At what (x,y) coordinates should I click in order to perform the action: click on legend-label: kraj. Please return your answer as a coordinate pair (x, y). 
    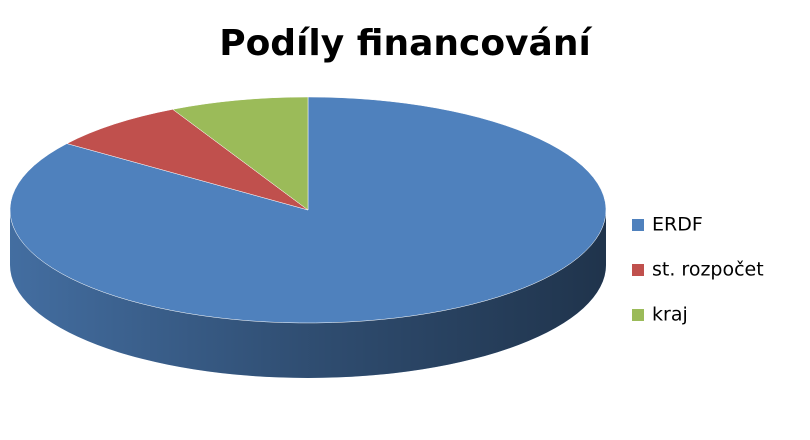
    Looking at the image, I should click on (670, 315).